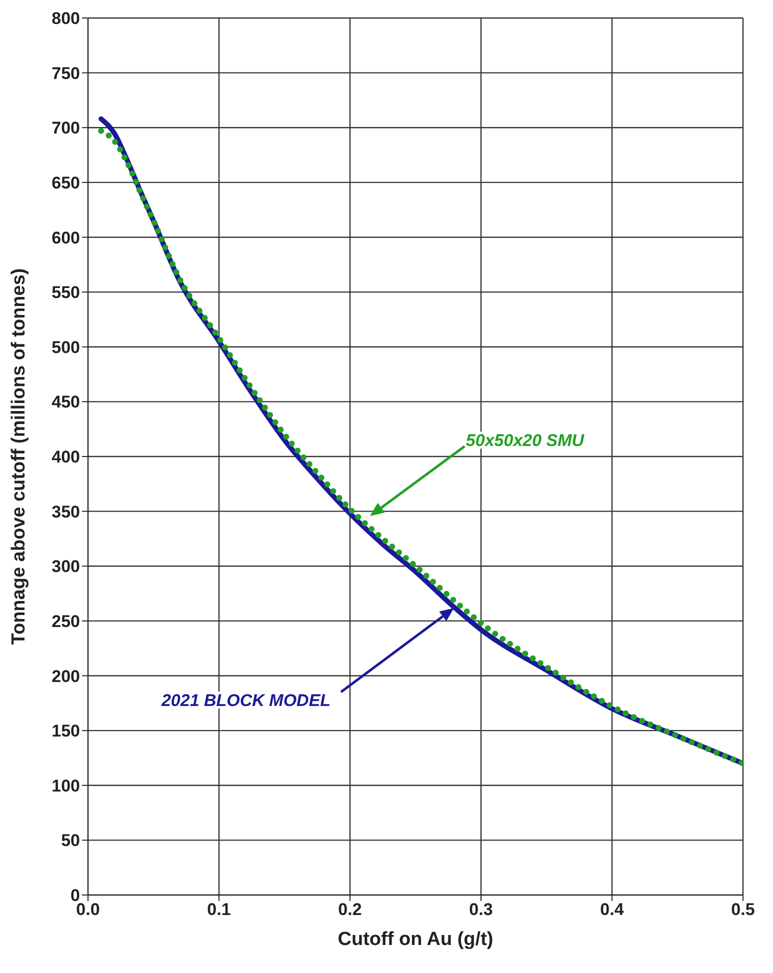  I want to click on y-tick-label: 50, so click(70, 840).